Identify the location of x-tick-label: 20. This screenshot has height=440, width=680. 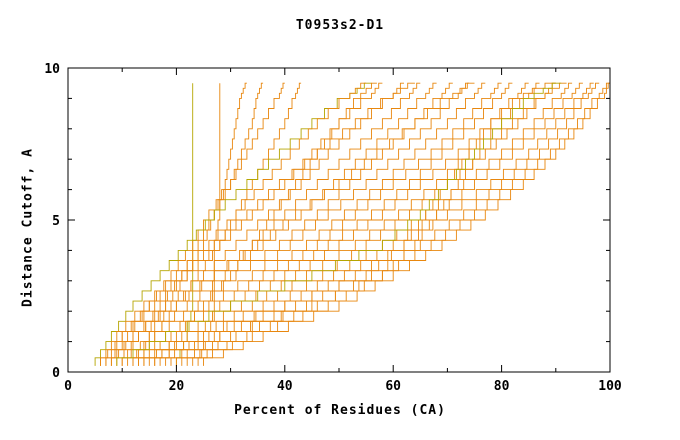
(177, 386).